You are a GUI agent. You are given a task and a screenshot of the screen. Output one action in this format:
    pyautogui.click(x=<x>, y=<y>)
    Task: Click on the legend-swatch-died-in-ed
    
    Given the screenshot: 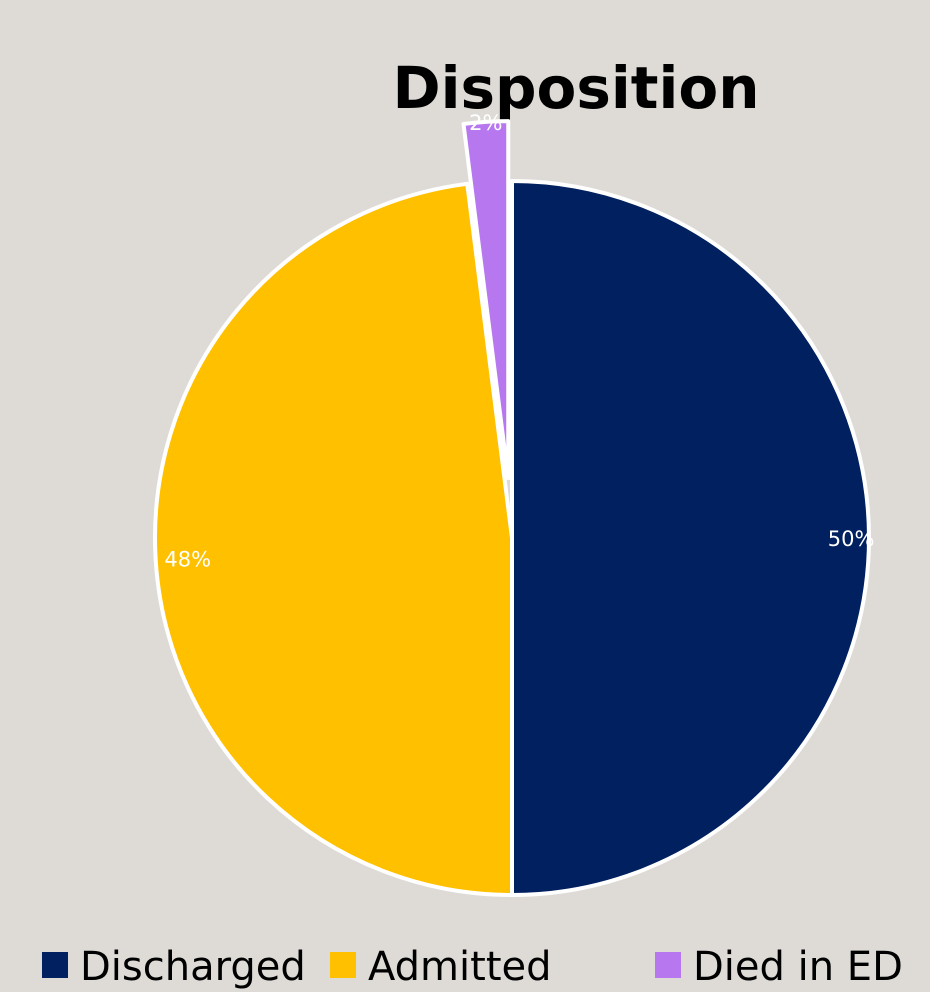 What is the action you would take?
    pyautogui.click(x=668, y=965)
    